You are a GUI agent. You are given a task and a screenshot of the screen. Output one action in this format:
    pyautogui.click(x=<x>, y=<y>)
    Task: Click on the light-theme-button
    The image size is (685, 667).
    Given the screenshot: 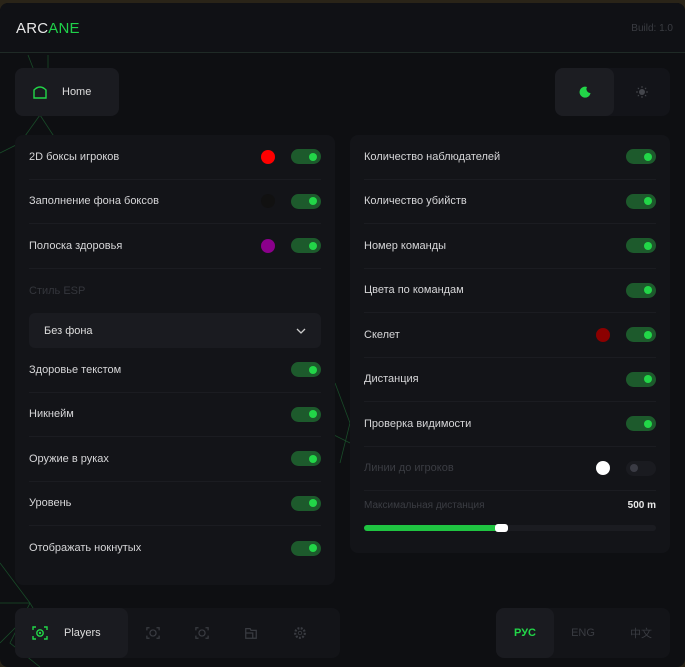 What is the action you would take?
    pyautogui.click(x=642, y=92)
    